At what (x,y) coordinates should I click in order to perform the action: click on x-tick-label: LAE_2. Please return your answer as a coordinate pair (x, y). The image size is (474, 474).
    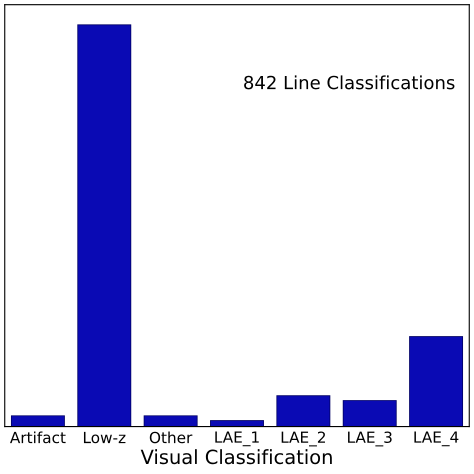
    Looking at the image, I should click on (303, 438).